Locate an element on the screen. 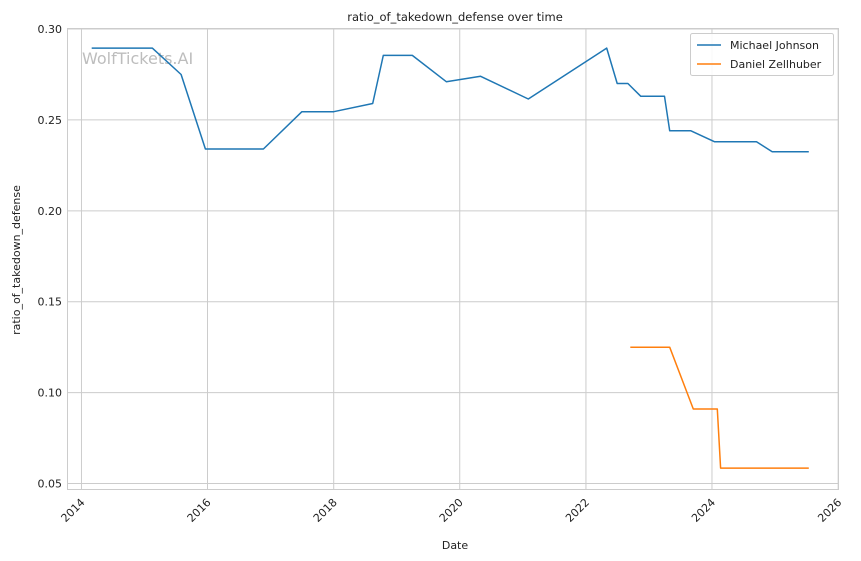 This screenshot has width=861, height=561. x-tick-label: 2016 is located at coordinates (199, 510).